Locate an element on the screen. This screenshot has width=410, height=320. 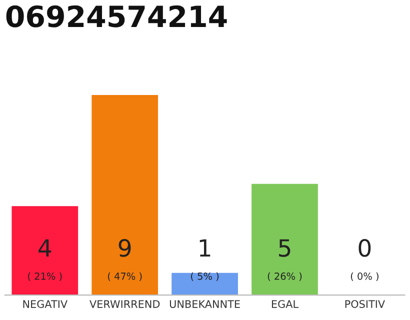
chart-title: 06924574214 is located at coordinates (116, 16).